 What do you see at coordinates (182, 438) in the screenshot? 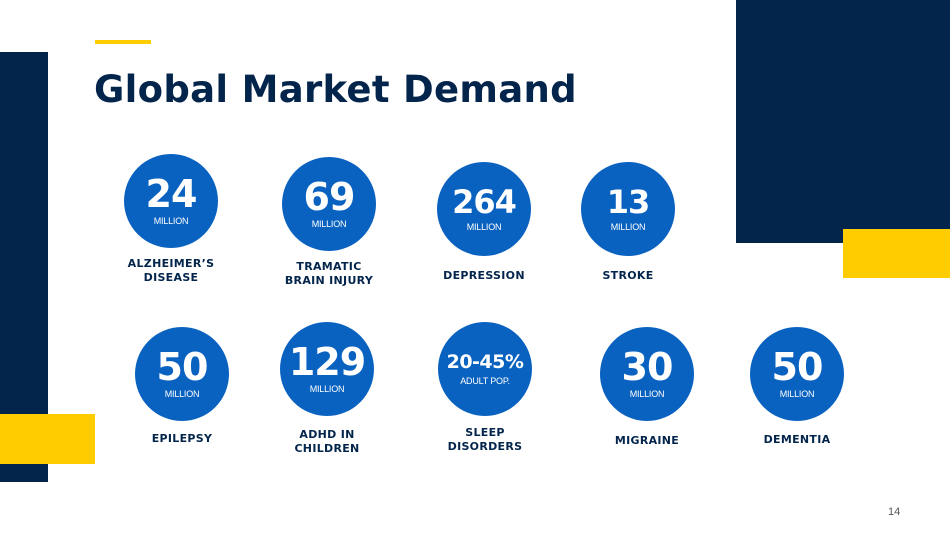
I see `stat-label: EPILEPSY` at bounding box center [182, 438].